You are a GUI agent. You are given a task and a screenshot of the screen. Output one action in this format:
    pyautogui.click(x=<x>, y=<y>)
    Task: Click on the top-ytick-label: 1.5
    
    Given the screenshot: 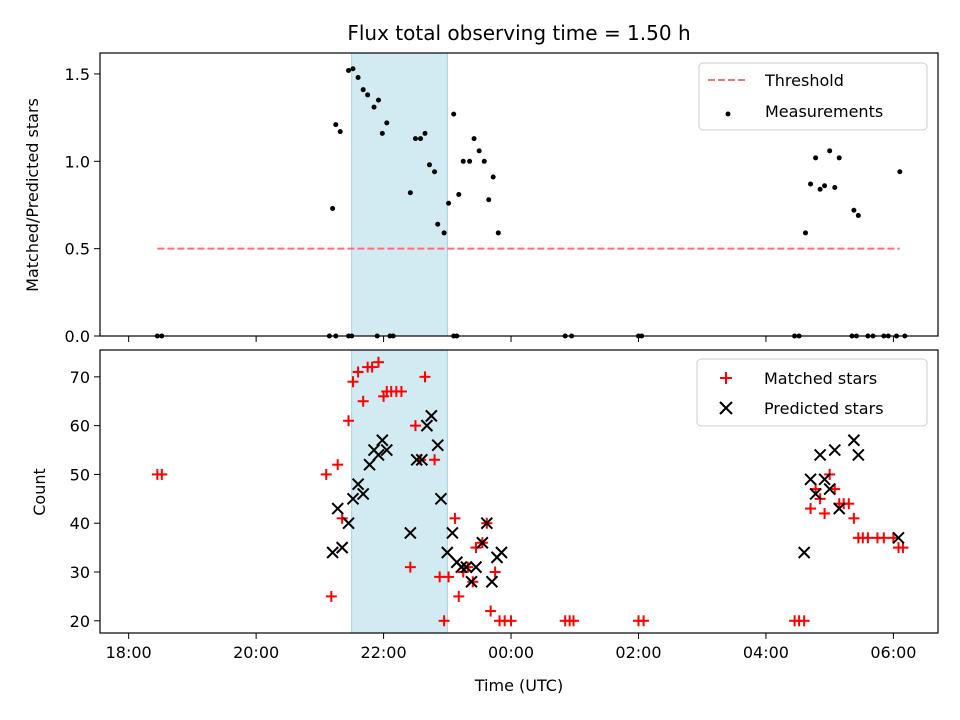 What is the action you would take?
    pyautogui.click(x=77, y=74)
    